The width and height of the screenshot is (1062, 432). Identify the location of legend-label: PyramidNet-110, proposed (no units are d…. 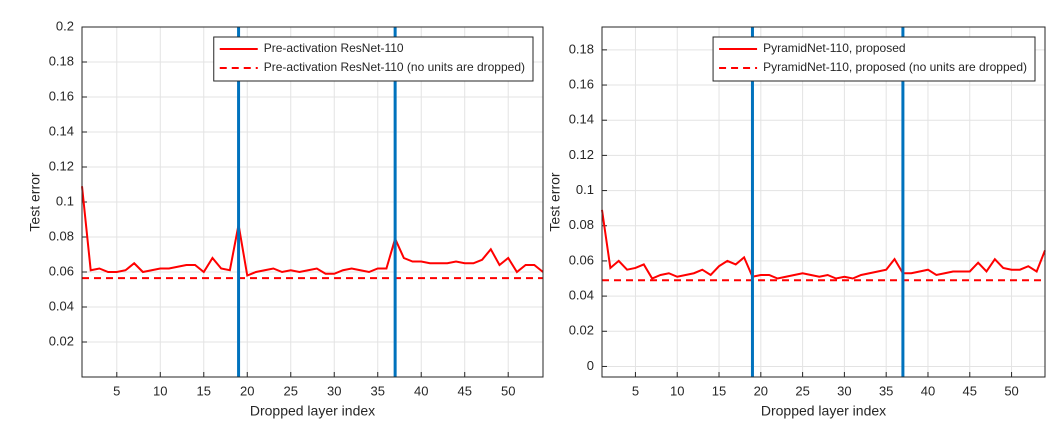
(895, 67).